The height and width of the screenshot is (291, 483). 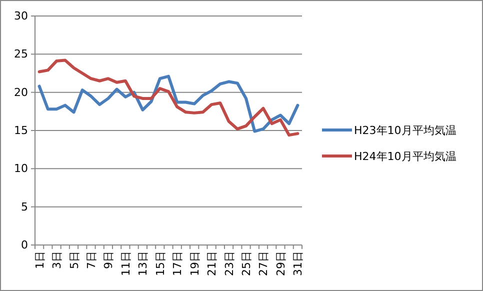 I want to click on legend-label: H23年10月平均気温, so click(x=405, y=130).